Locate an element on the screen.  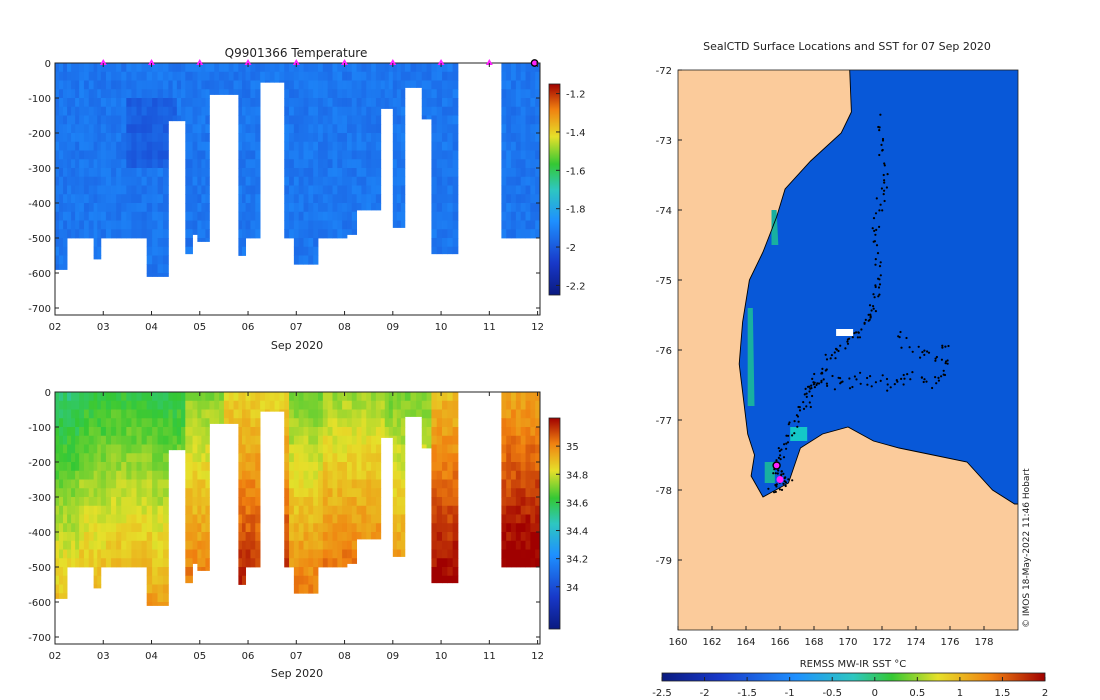
surface-marker is located at coordinates (441, 62).